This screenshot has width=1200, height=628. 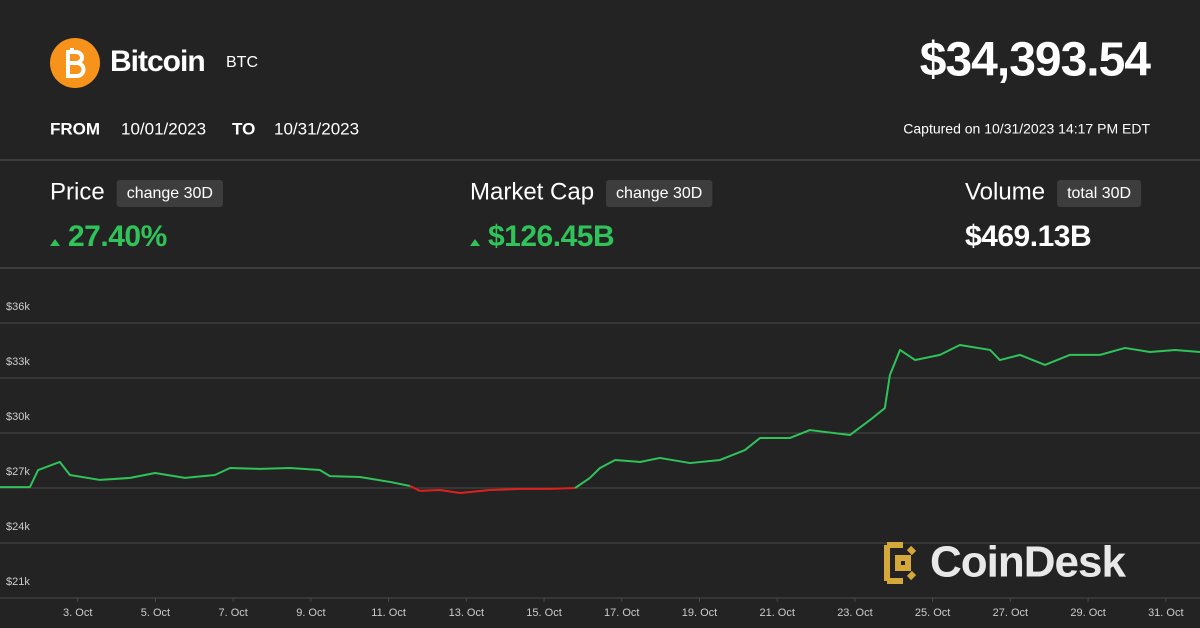 I want to click on stat-badge-text: total 30D, so click(x=1099, y=193).